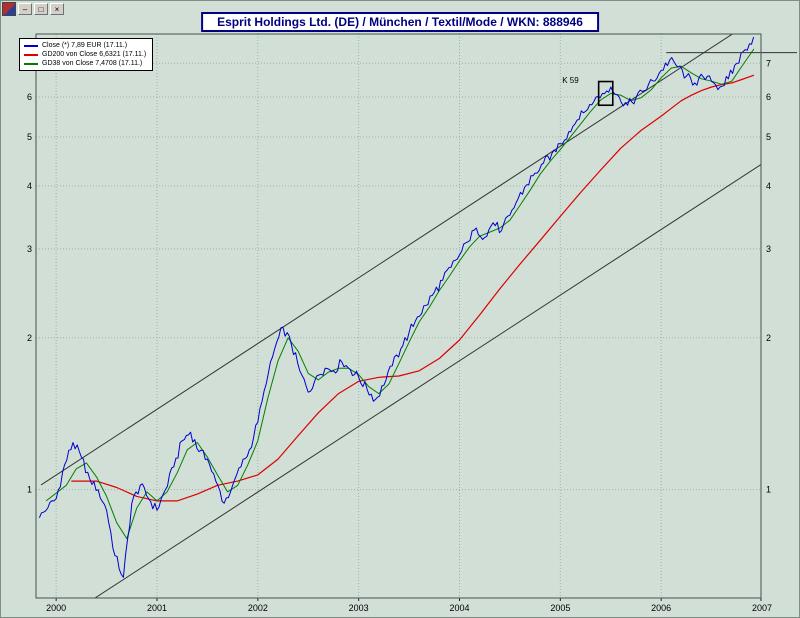 This screenshot has height=618, width=800. Describe the element at coordinates (570, 80) in the screenshot. I see `annotation-k59-label: K 59` at that location.